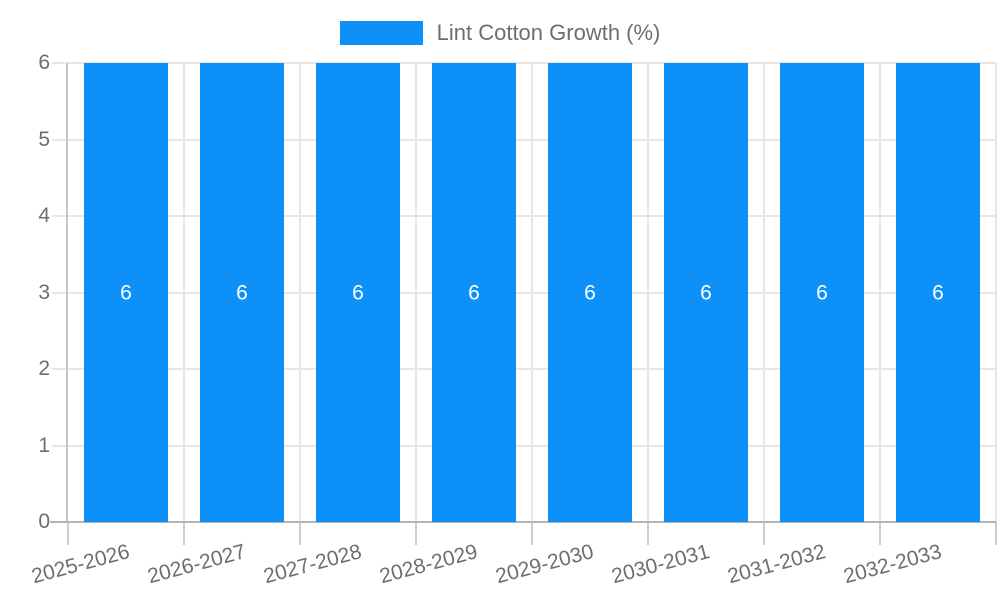 Image resolution: width=1000 pixels, height=600 pixels. Describe the element at coordinates (428, 564) in the screenshot. I see `x-axis-label: 2028-2029` at that location.